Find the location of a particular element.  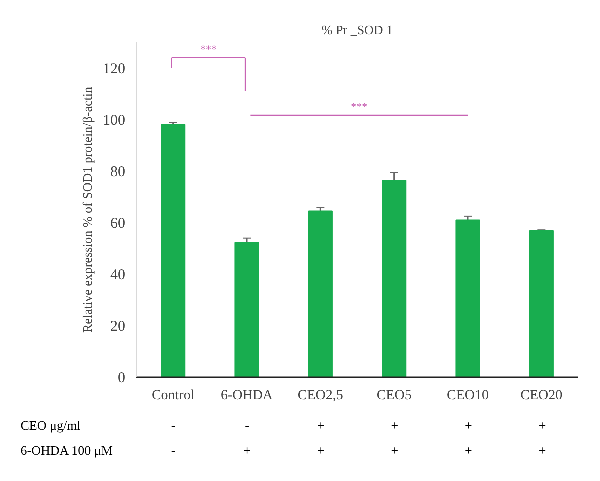

y-tick-label: 80 is located at coordinates (118, 172).